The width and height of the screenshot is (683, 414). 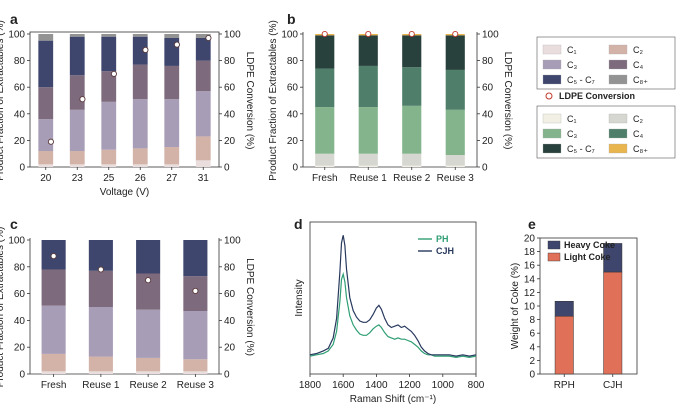 I want to click on panel-e-bar-HeavyCoke, so click(x=564, y=308).